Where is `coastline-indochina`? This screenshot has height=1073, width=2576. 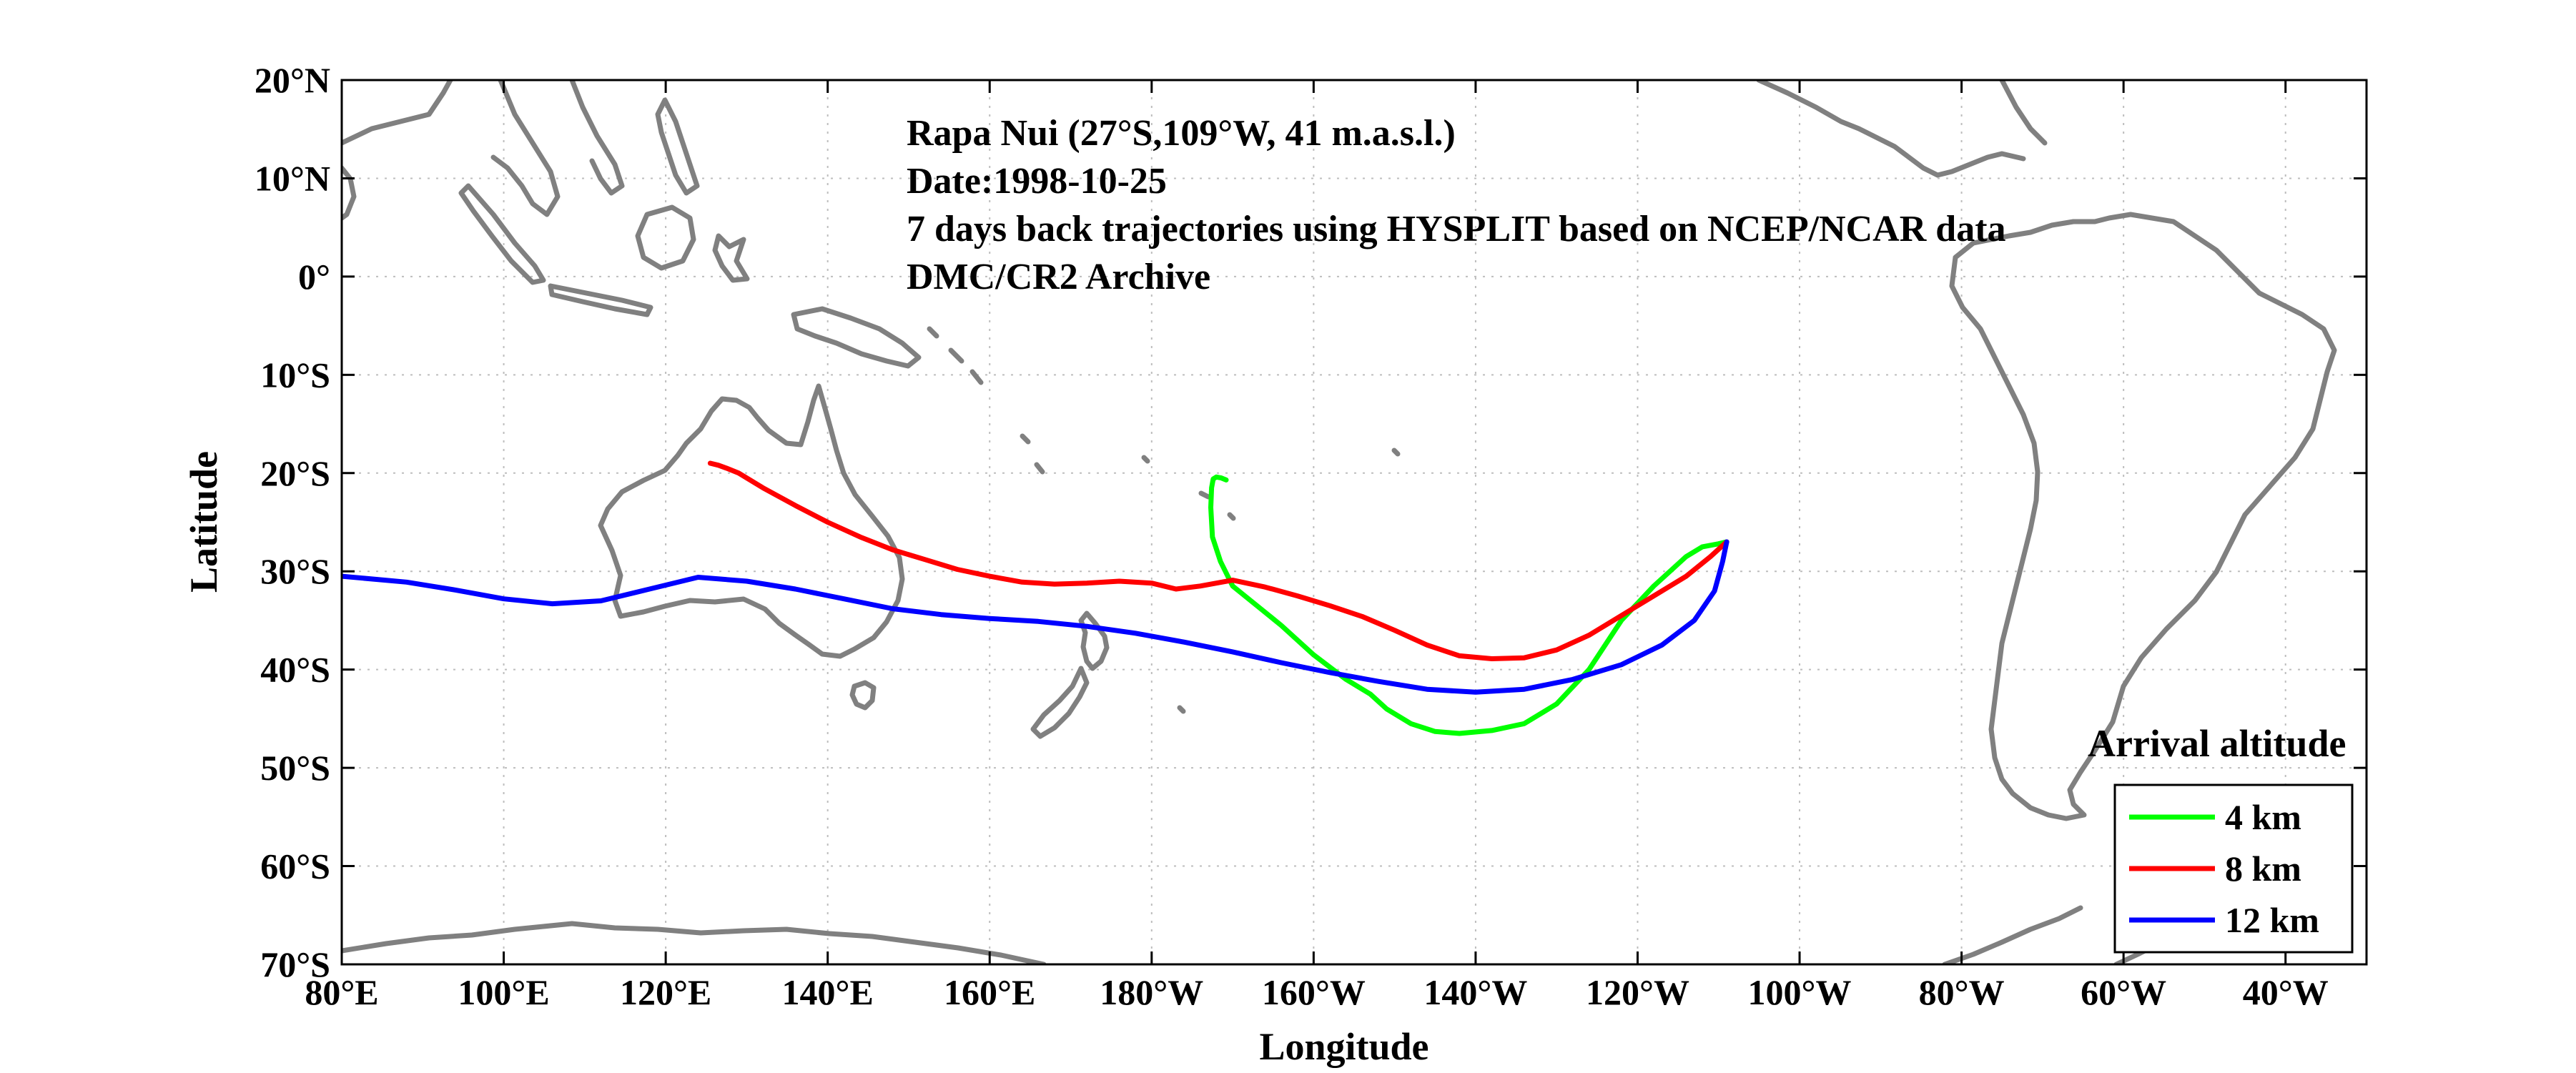 coastline-indochina is located at coordinates (483, 148).